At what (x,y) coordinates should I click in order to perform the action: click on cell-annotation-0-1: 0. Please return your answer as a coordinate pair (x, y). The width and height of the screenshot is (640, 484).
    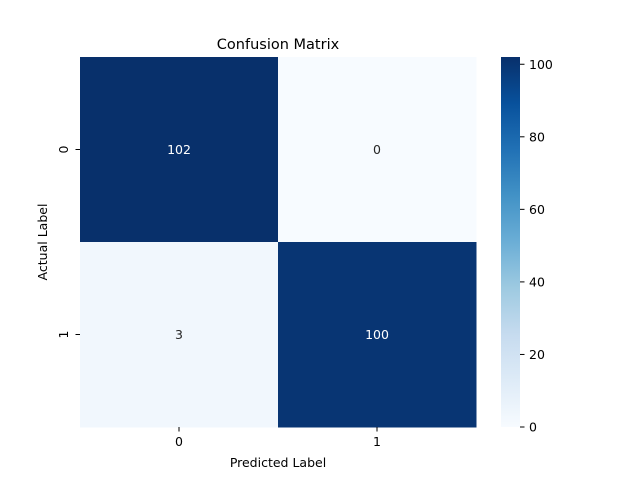
    Looking at the image, I should click on (377, 149).